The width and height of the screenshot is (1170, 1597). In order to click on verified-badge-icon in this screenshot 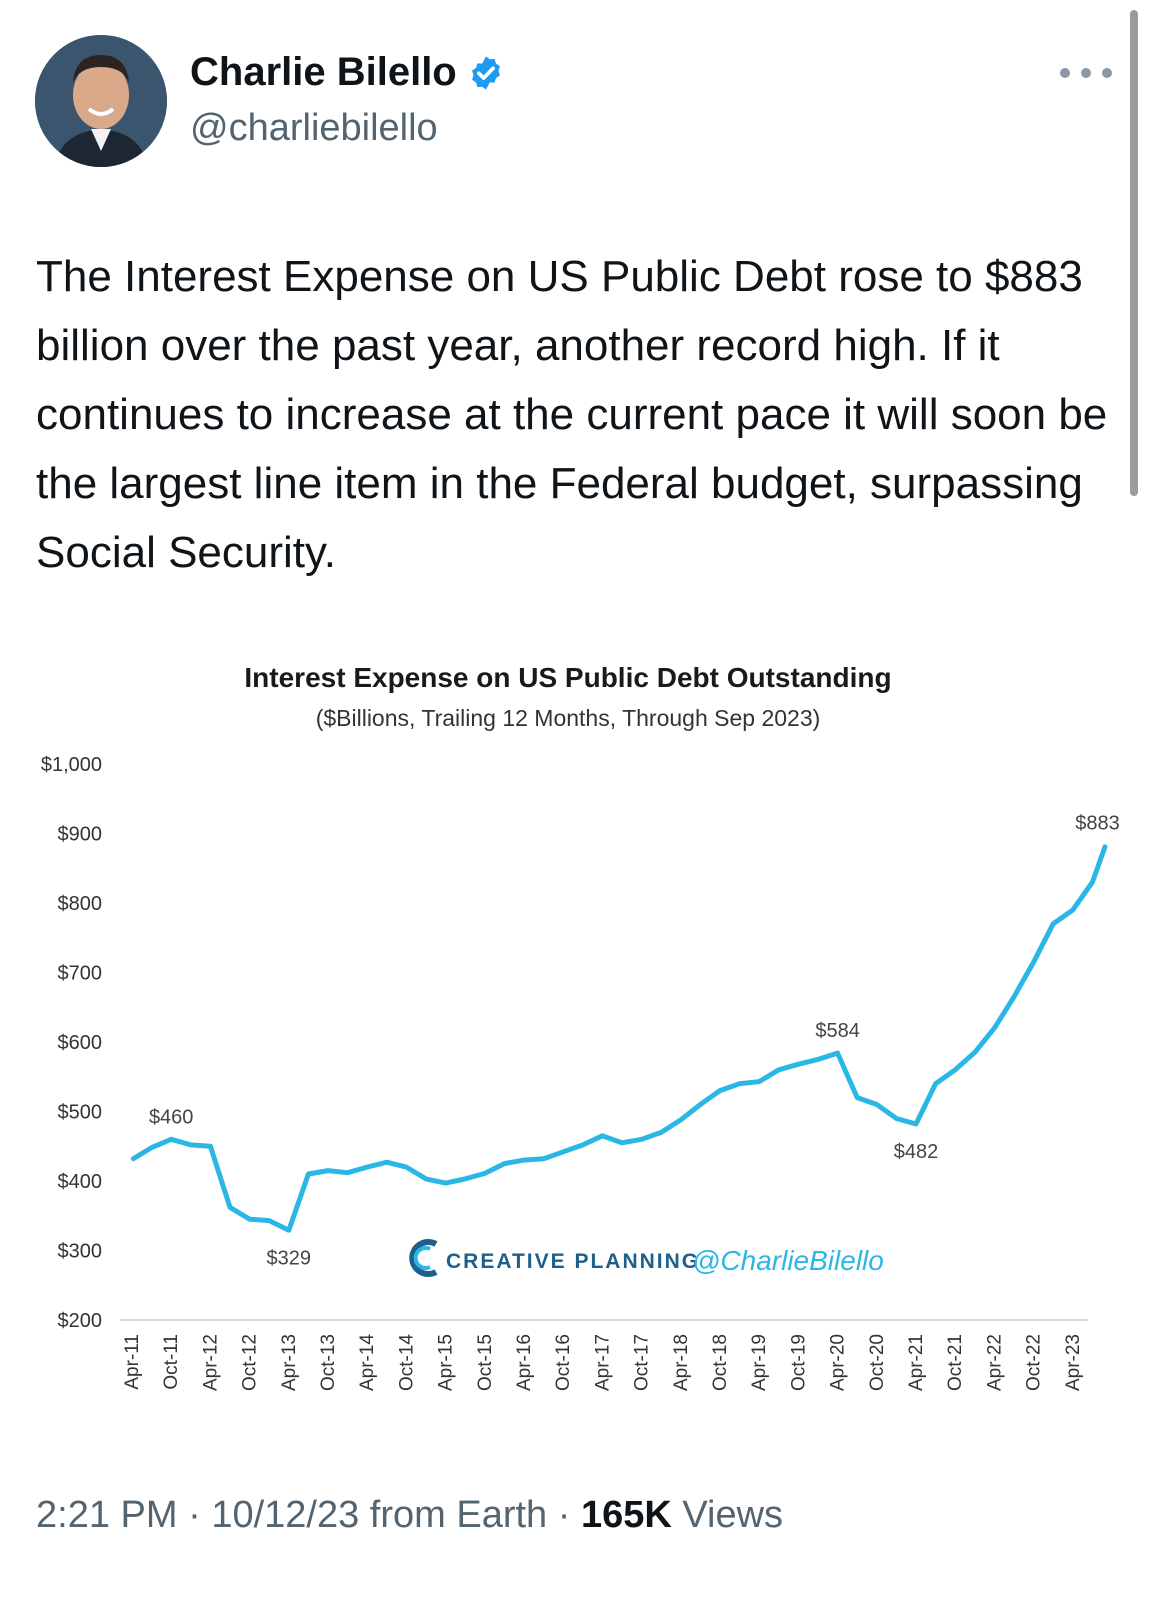, I will do `click(485, 72)`.